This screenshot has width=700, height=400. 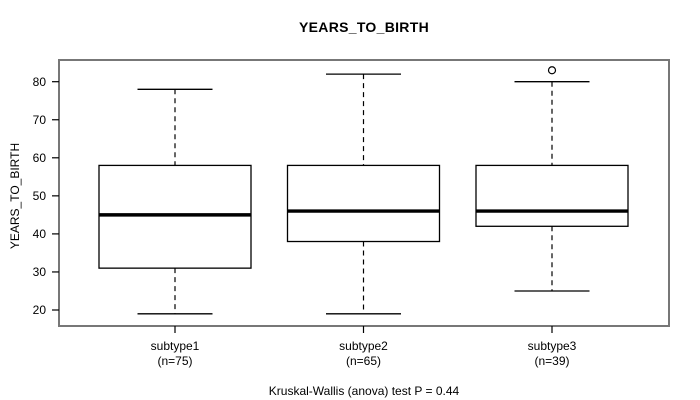 What do you see at coordinates (363, 346) in the screenshot?
I see `group-name: subtype2` at bounding box center [363, 346].